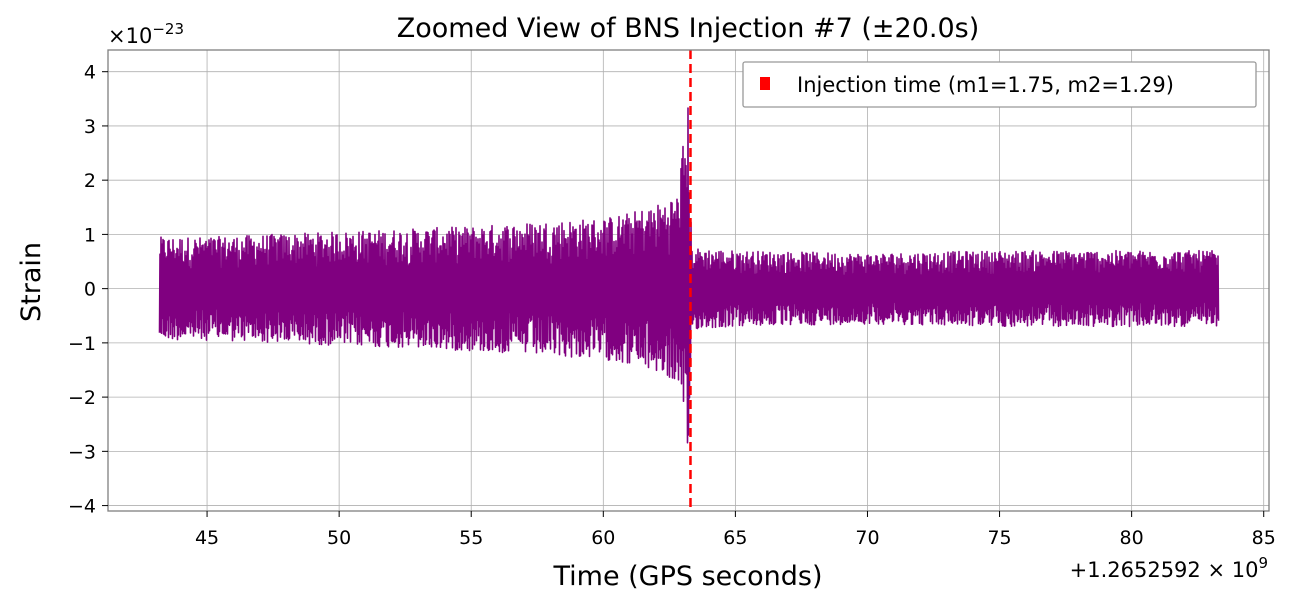 The width and height of the screenshot is (1292, 609). What do you see at coordinates (168, 29) in the screenshot?
I see `y-scale-exponent: −23` at bounding box center [168, 29].